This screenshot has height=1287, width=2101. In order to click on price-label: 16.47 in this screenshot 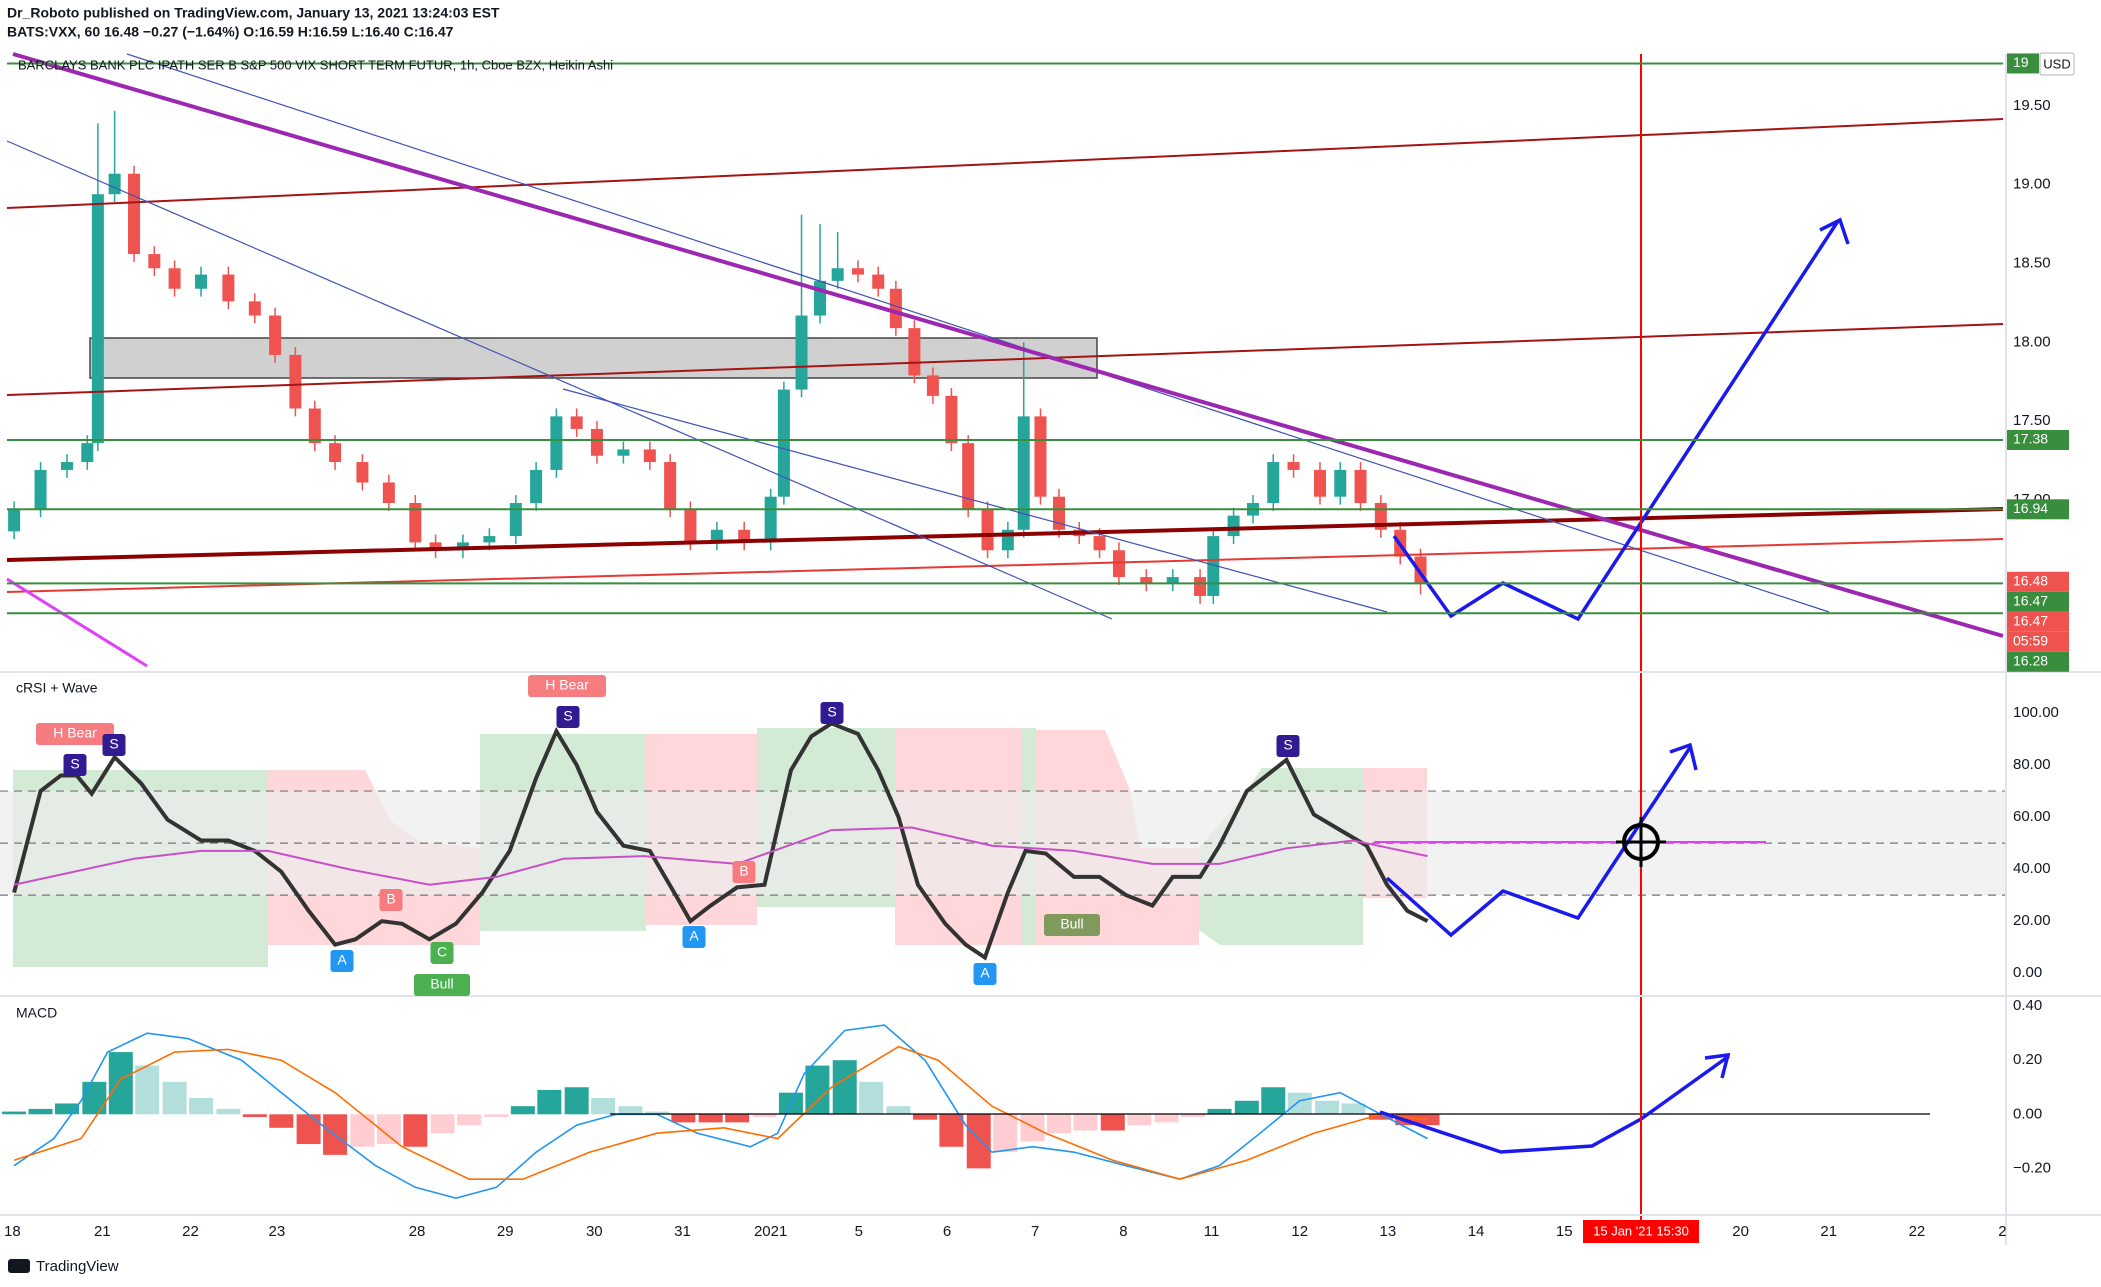, I will do `click(2030, 600)`.